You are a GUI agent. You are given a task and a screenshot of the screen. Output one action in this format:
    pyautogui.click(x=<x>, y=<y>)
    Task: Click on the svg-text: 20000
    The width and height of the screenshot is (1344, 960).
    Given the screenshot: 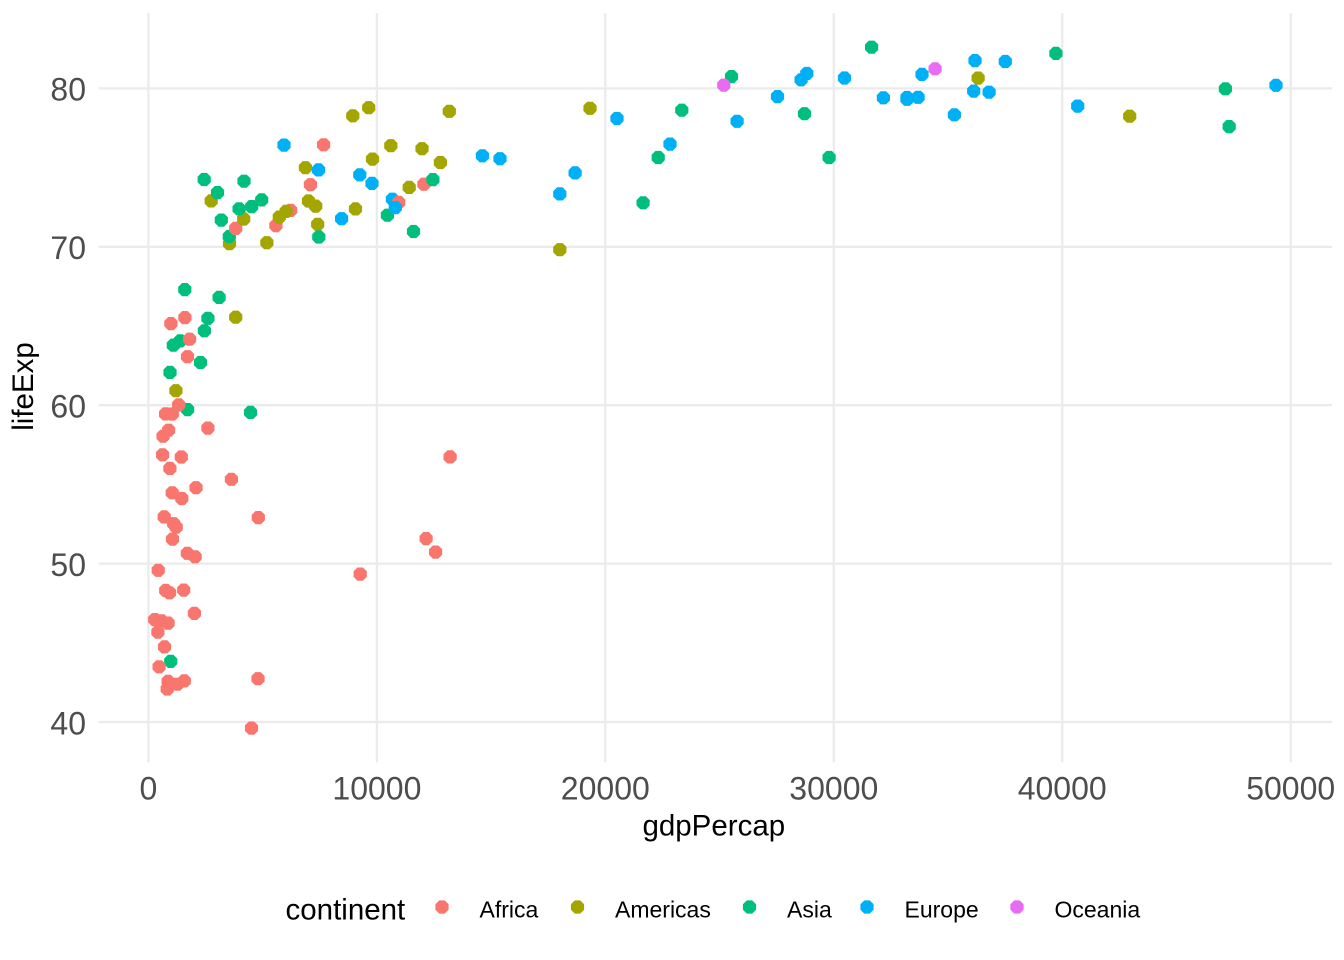 What is the action you would take?
    pyautogui.click(x=605, y=789)
    